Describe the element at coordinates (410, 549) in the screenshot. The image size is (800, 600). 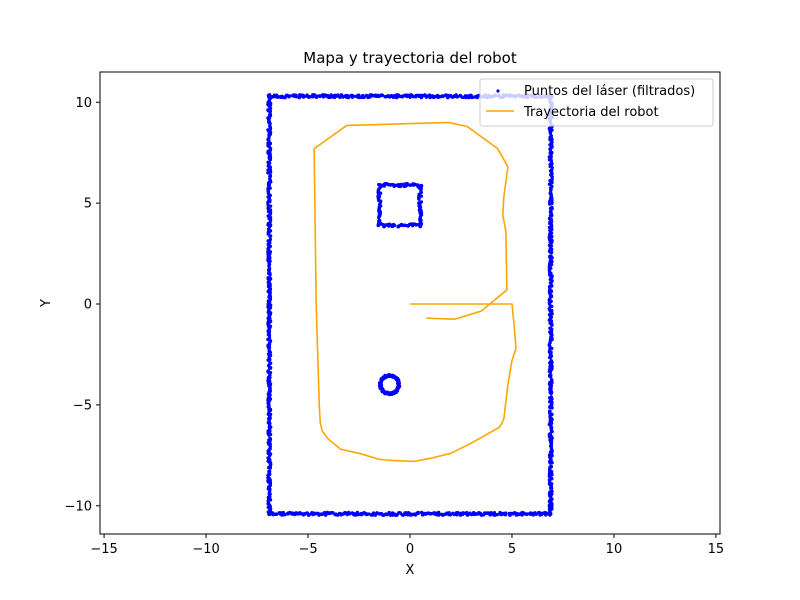
I see `x-tick-label: 0` at that location.